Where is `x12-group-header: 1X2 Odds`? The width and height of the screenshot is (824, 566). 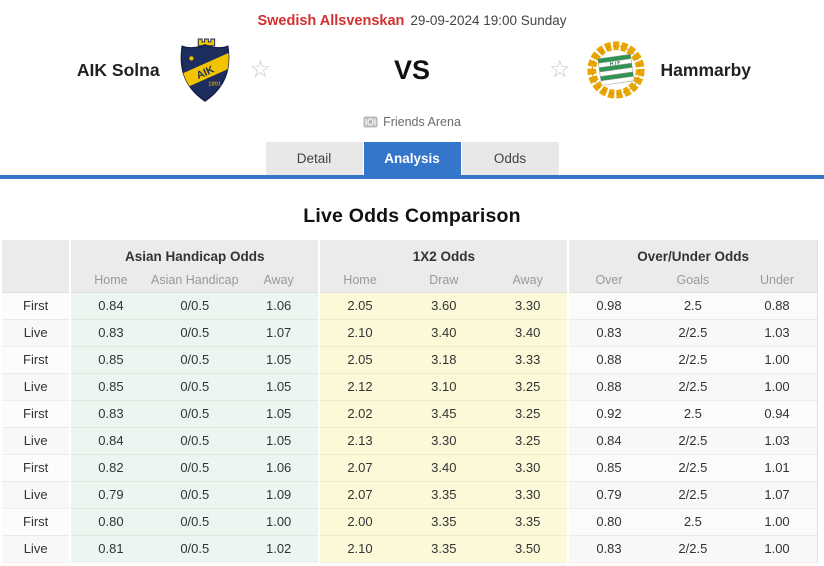
x12-group-header: 1X2 Odds is located at coordinates (443, 254).